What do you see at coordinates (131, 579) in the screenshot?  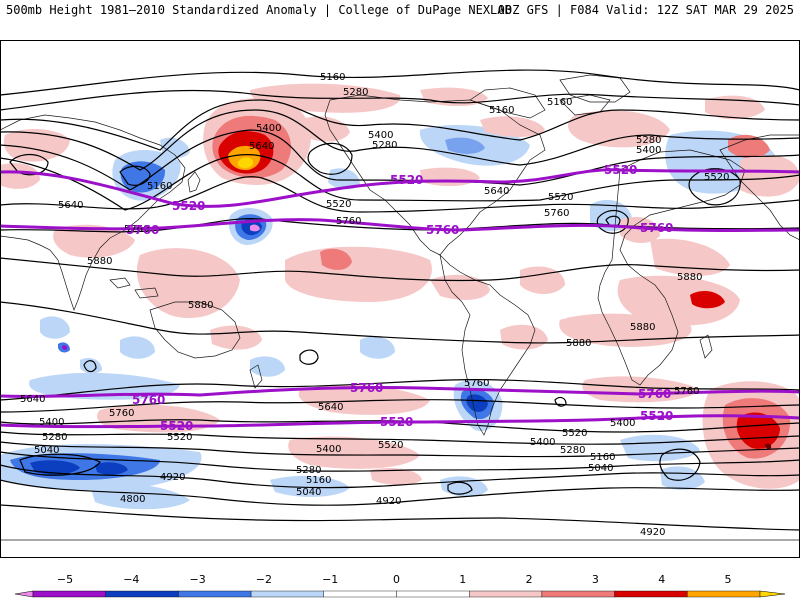 I see `colorbar-tick-label: −4` at bounding box center [131, 579].